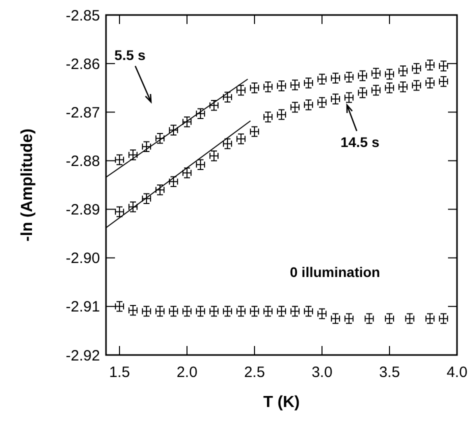  I want to click on annotation: 0 illumination, so click(335, 272).